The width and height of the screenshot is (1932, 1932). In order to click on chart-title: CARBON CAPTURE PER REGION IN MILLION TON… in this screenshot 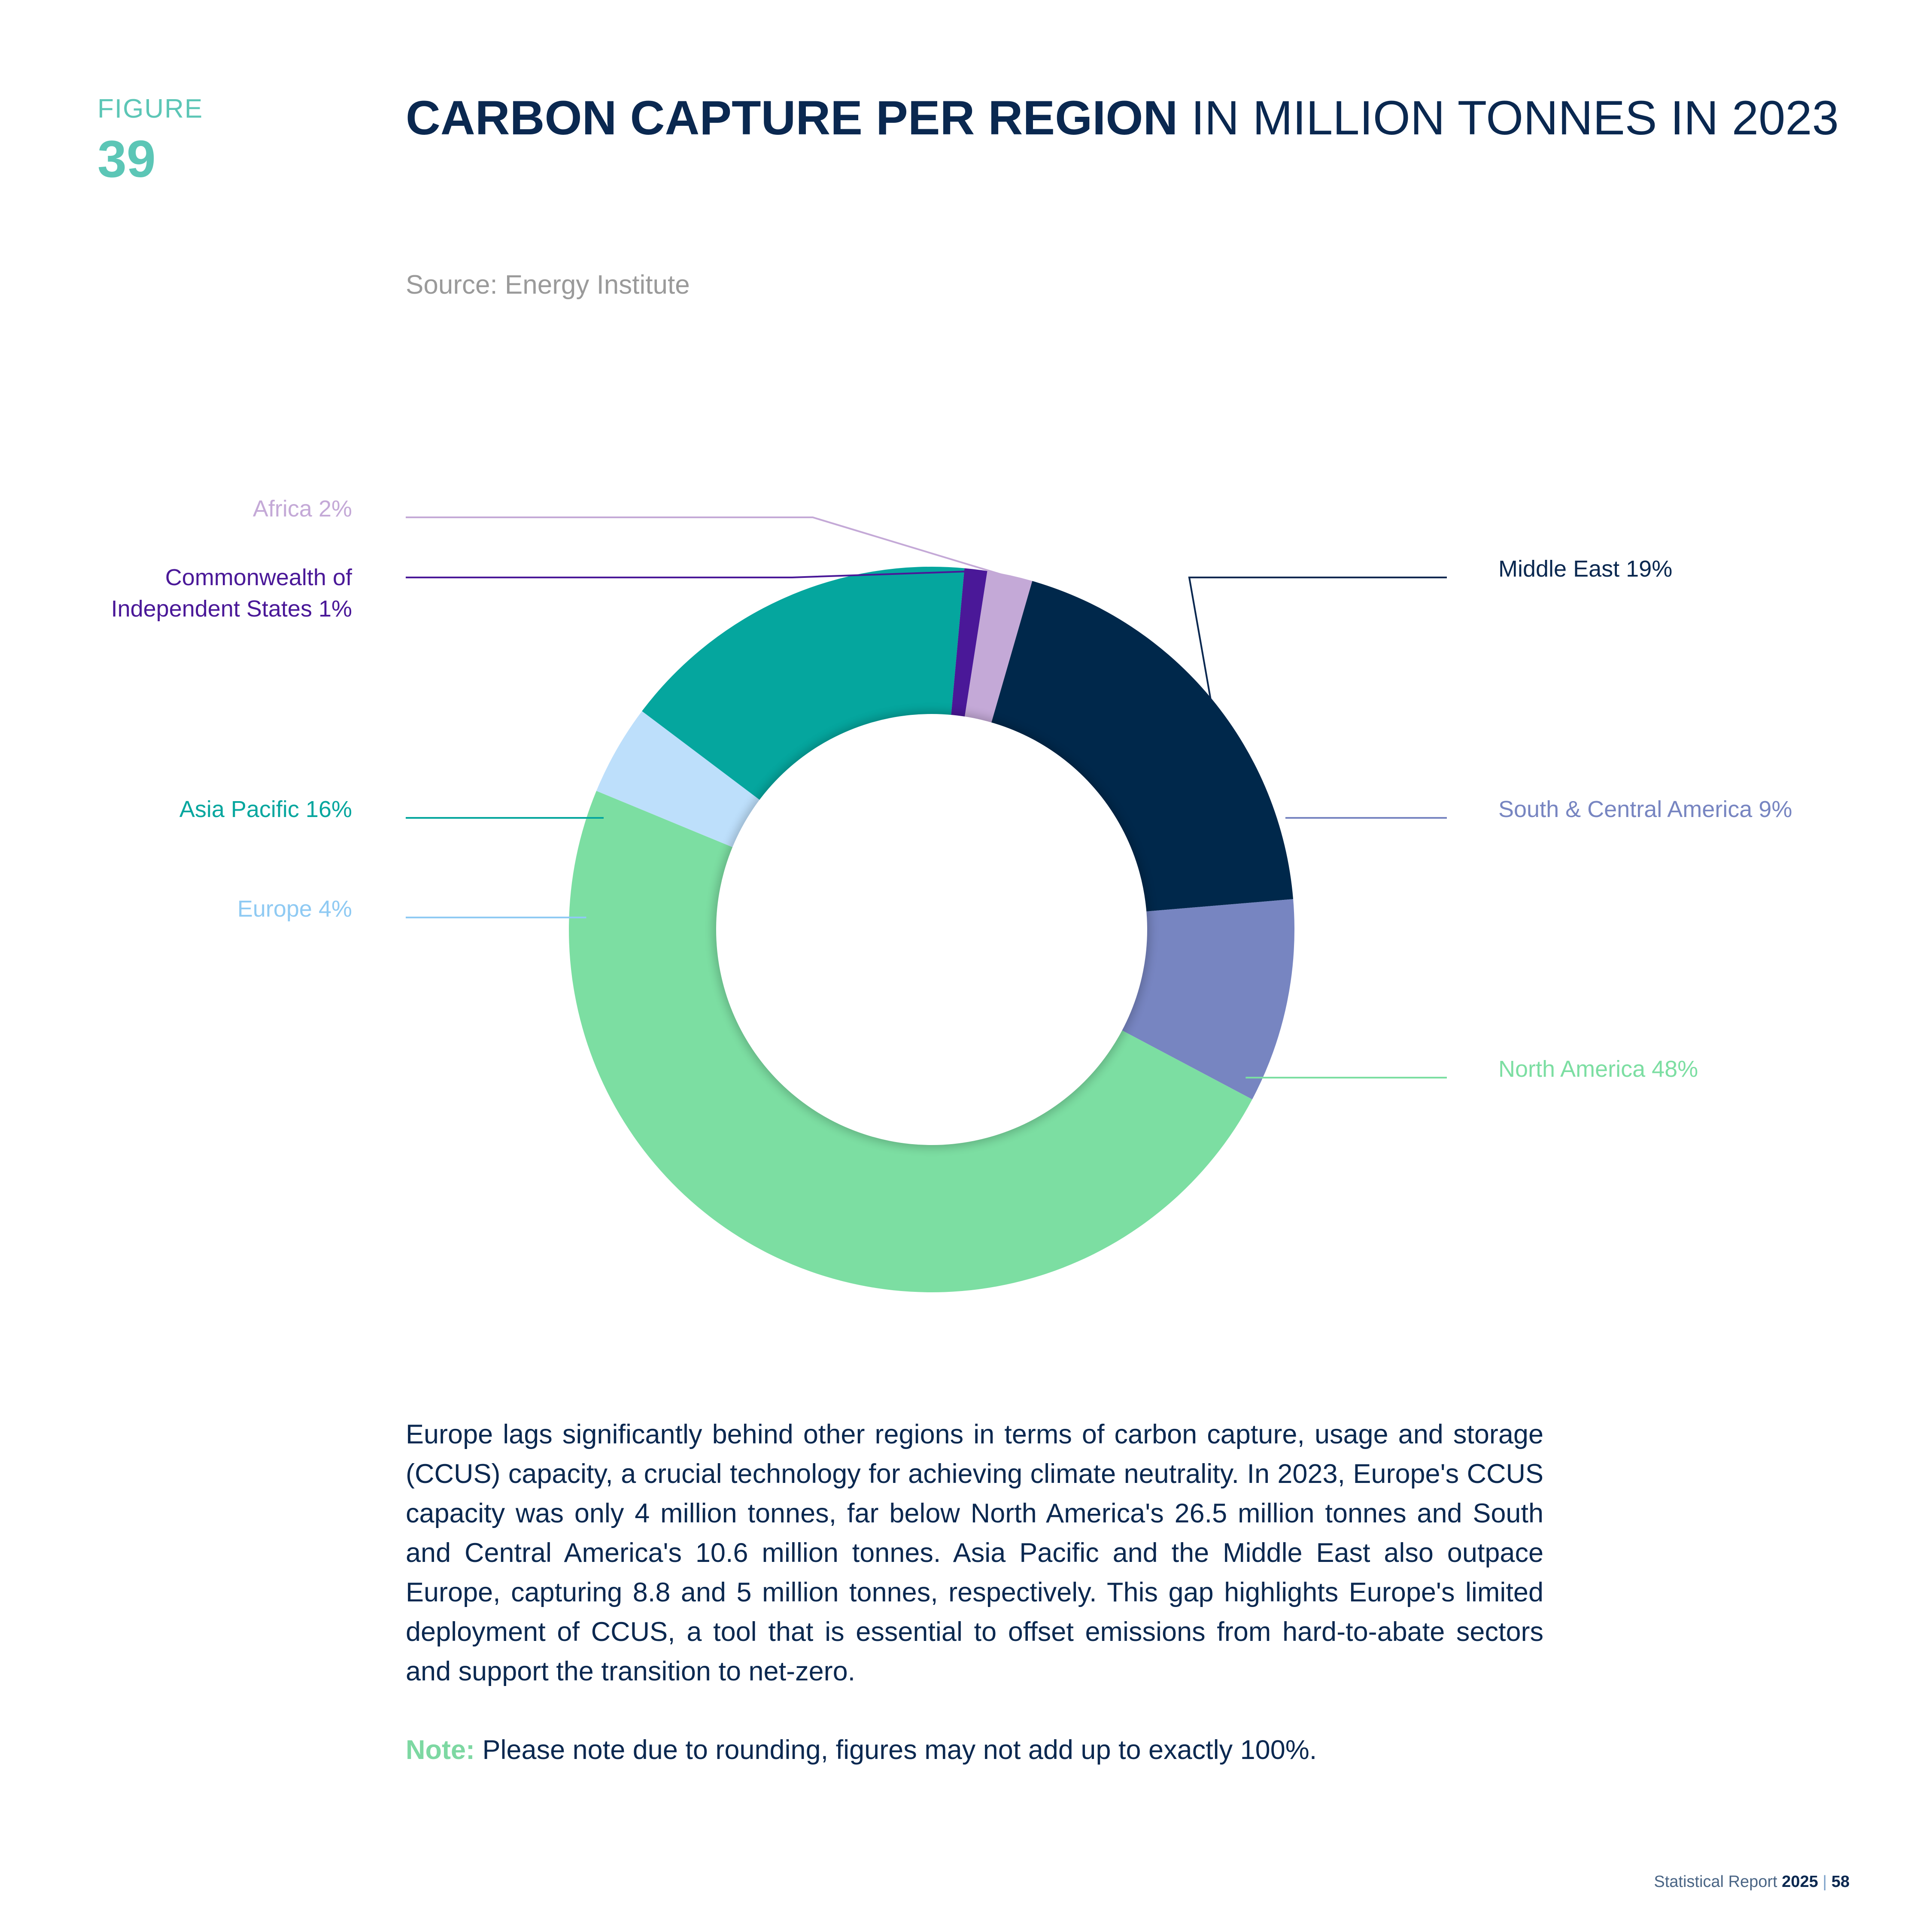, I will do `click(1122, 118)`.